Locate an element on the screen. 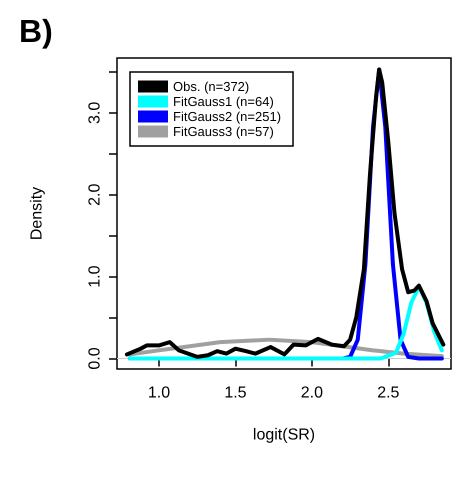  x-tick-label: 1.0 is located at coordinates (159, 393).